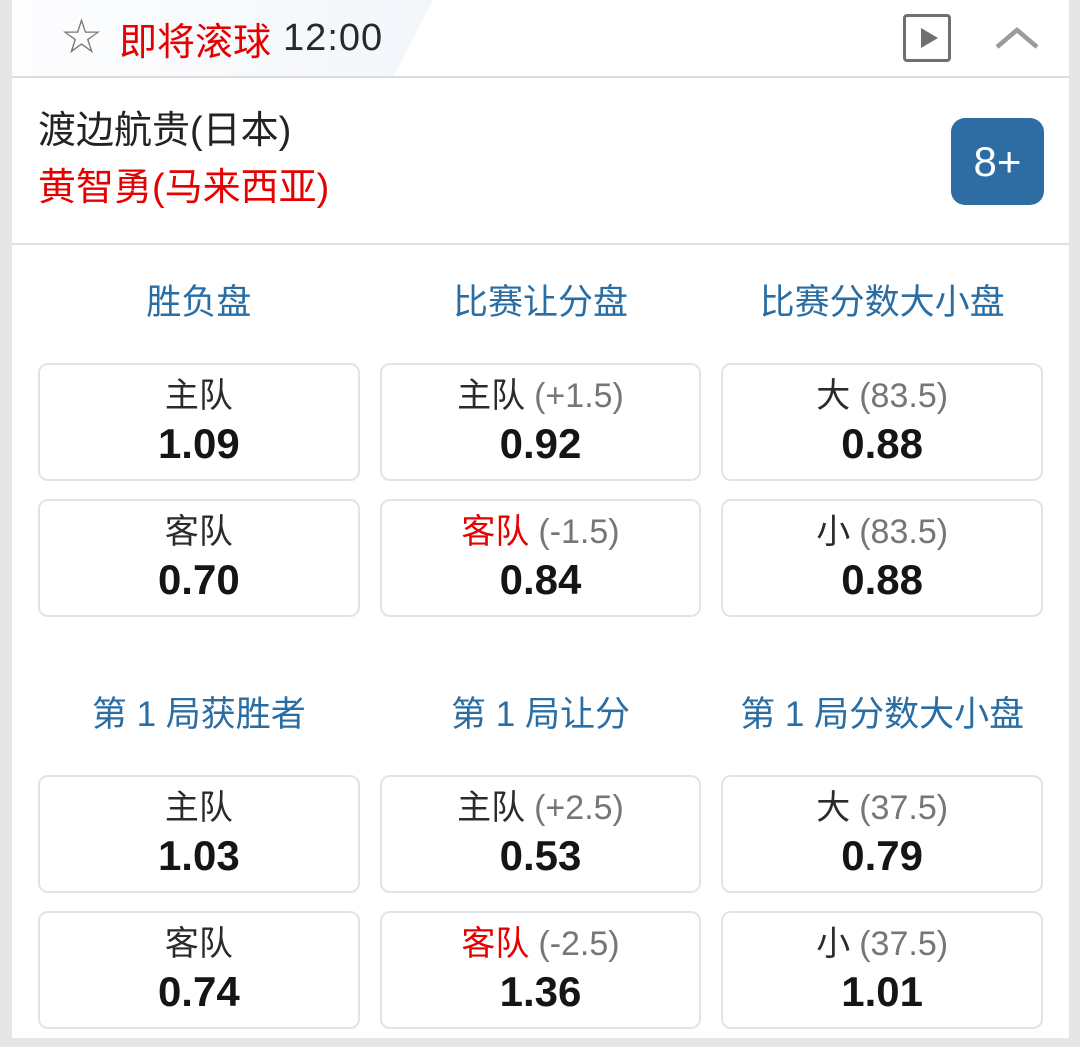  Describe the element at coordinates (199, 856) in the screenshot. I see `outcome-odds: 1.03` at that location.